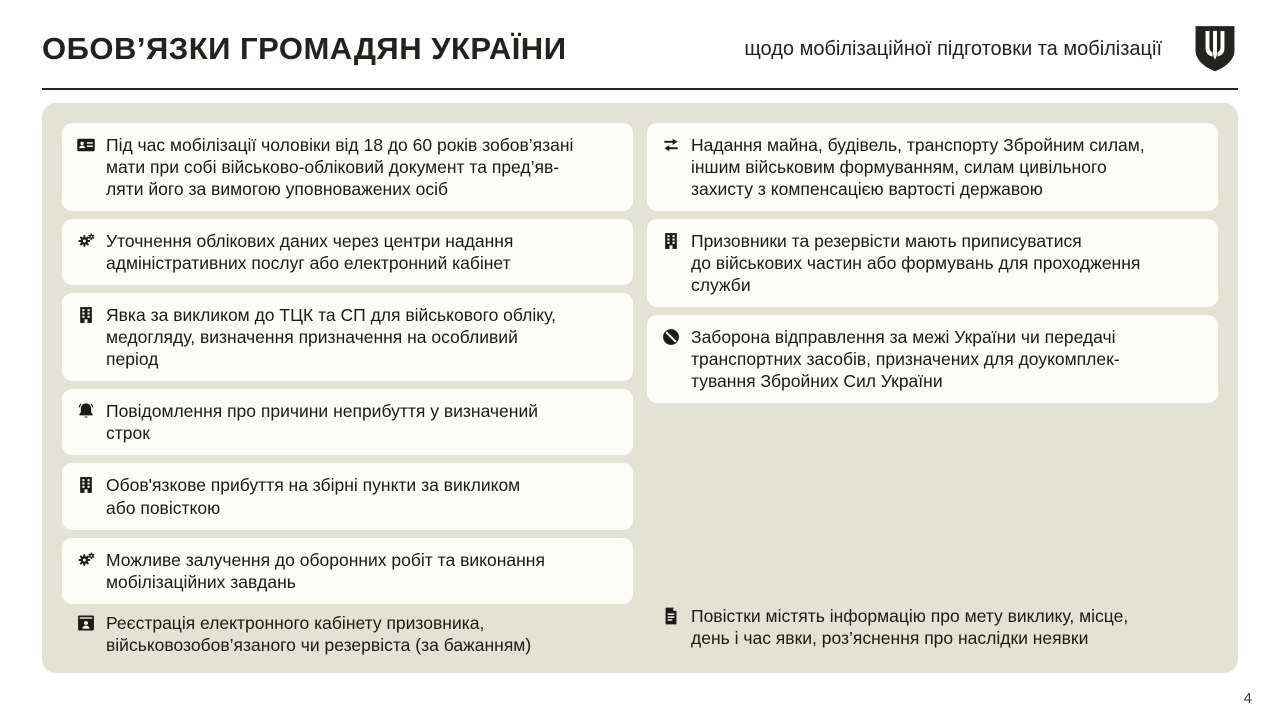 Image resolution: width=1280 pixels, height=719 pixels. What do you see at coordinates (1215, 49) in the screenshot?
I see `ukraine-trident-shield-icon` at bounding box center [1215, 49].